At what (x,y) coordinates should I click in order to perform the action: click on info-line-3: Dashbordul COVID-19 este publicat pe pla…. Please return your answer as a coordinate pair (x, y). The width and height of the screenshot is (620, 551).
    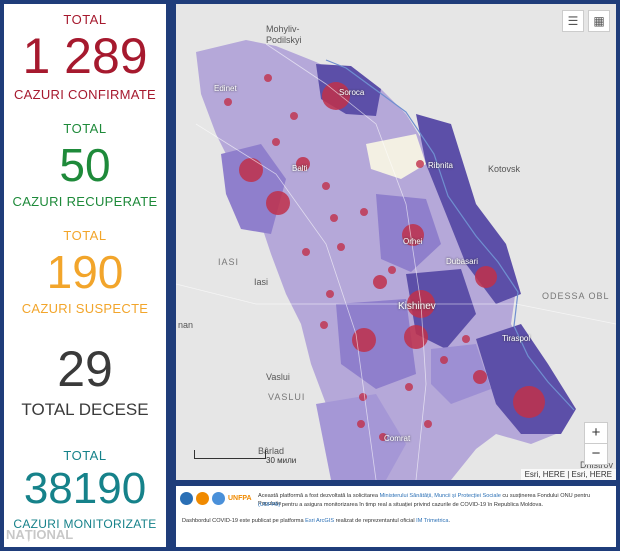
    Looking at the image, I should click on (396, 521).